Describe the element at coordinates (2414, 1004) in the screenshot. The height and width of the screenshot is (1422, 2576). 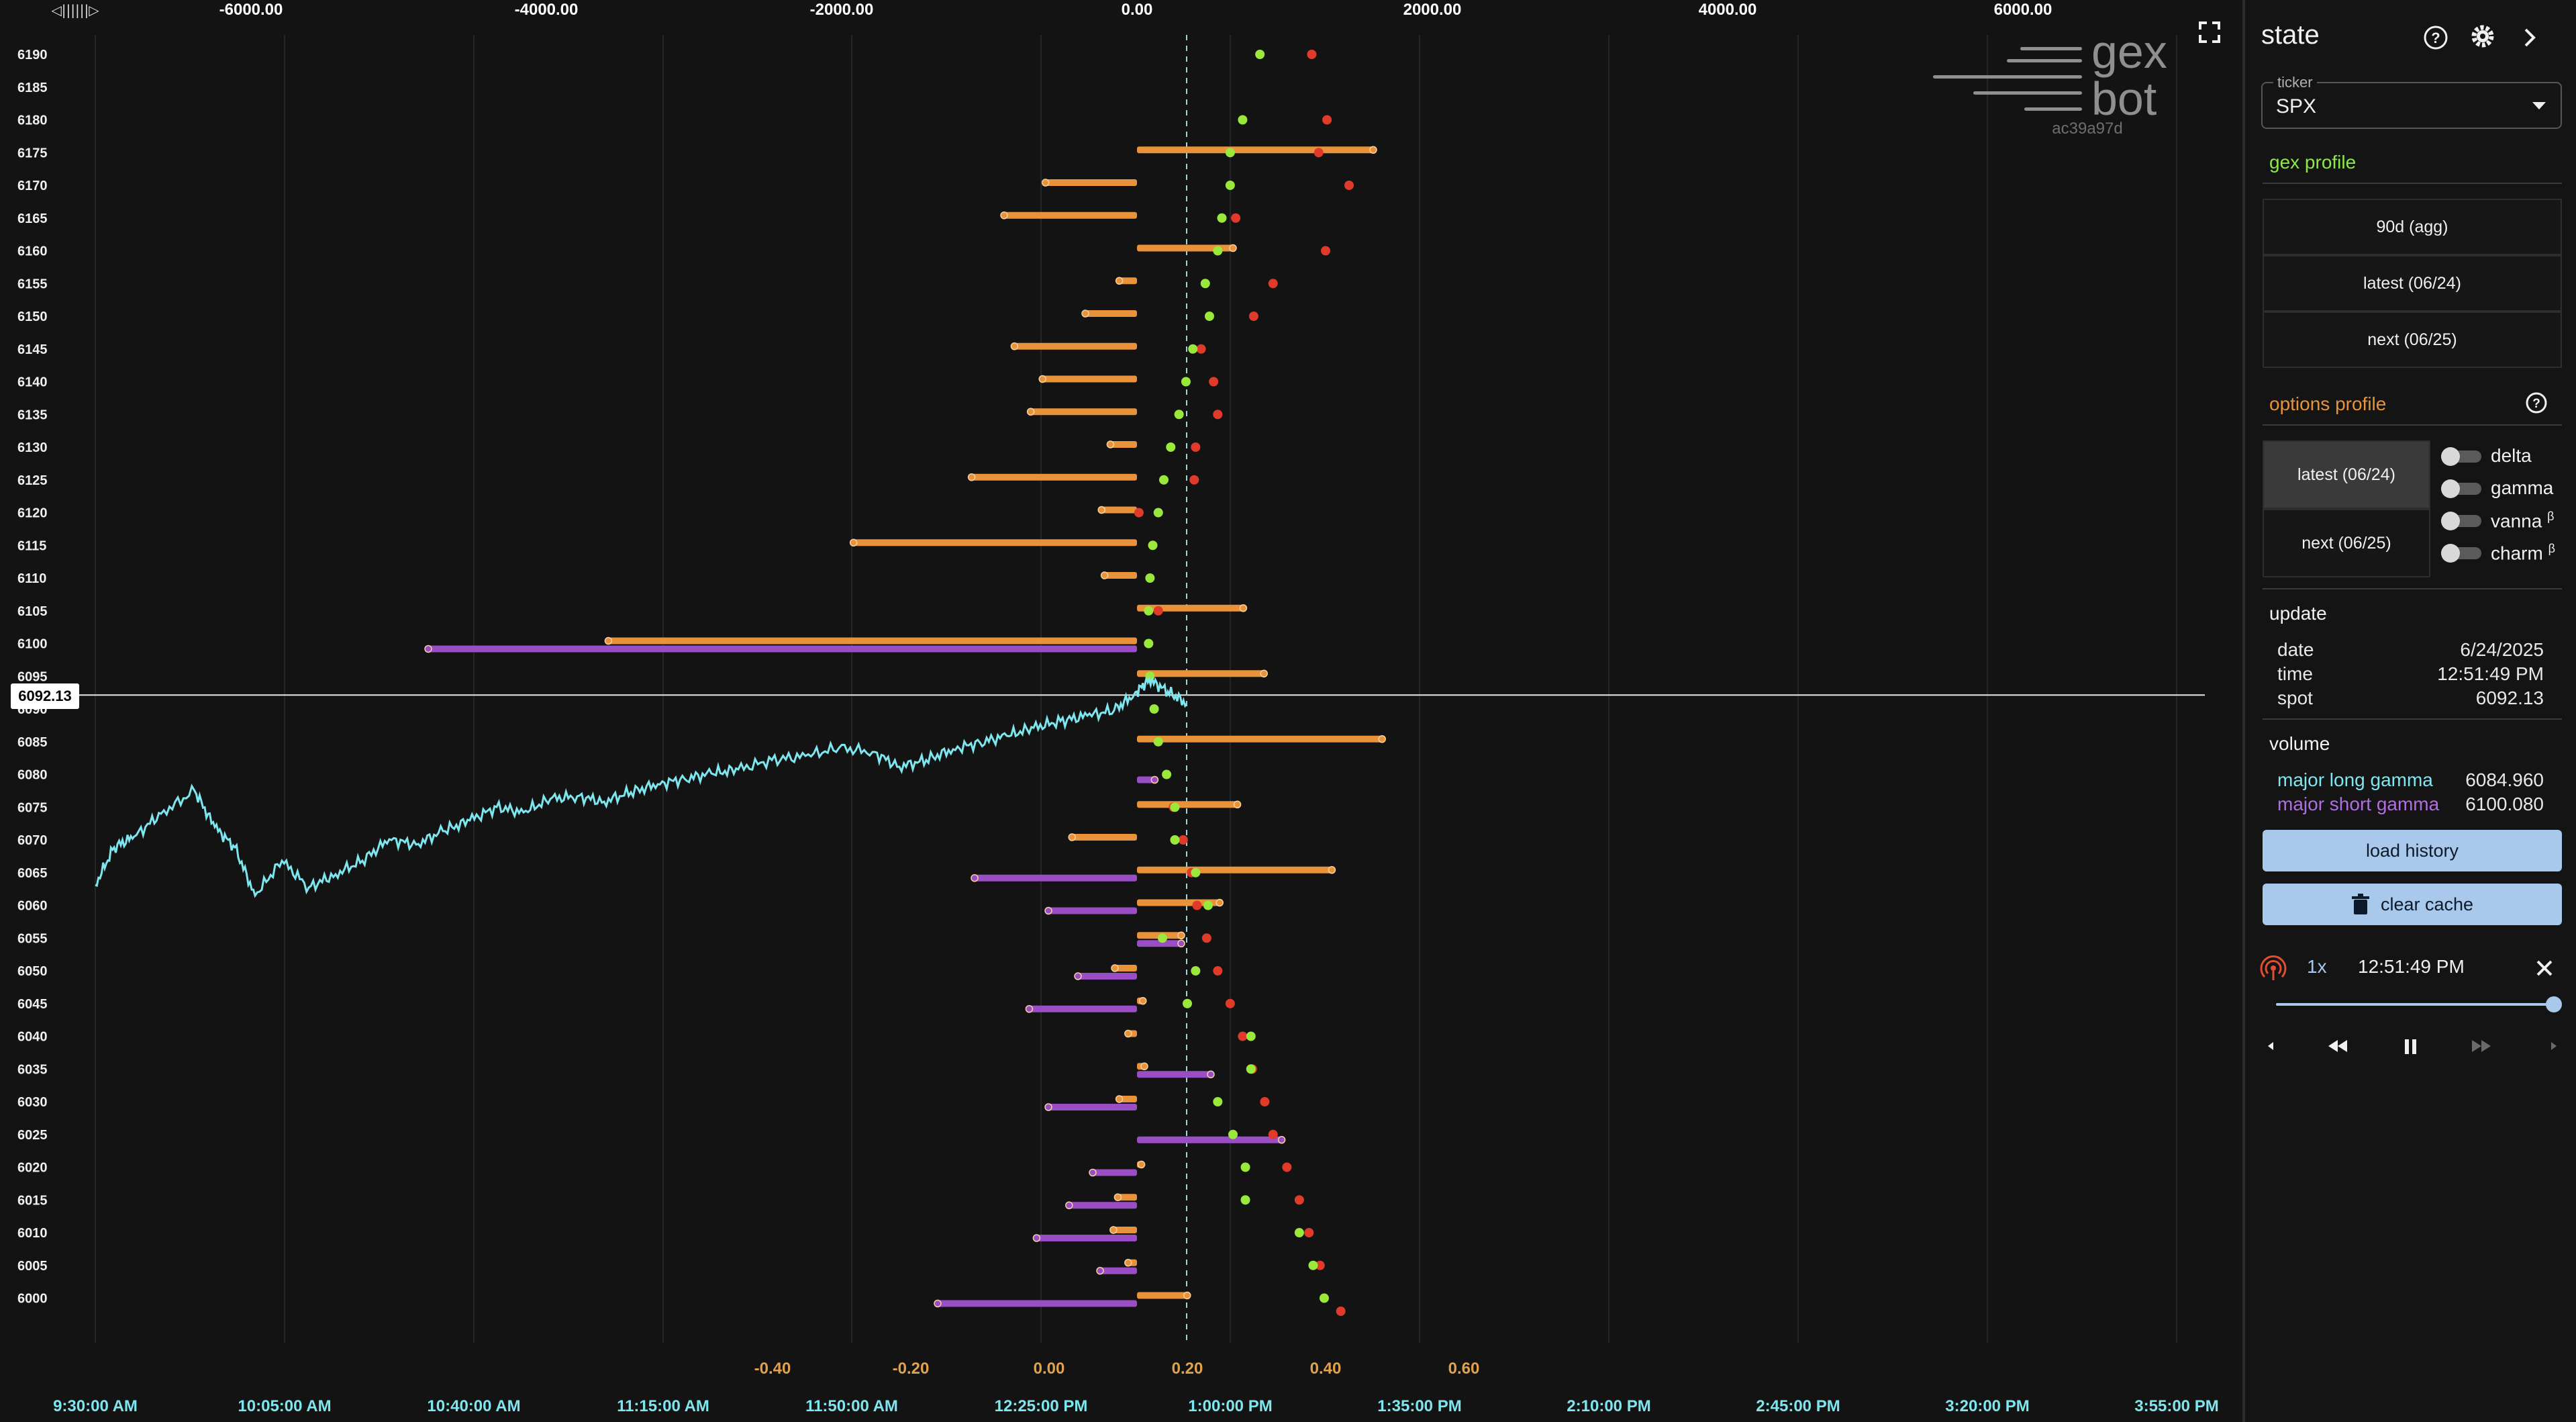
I see `playback-slider` at that location.